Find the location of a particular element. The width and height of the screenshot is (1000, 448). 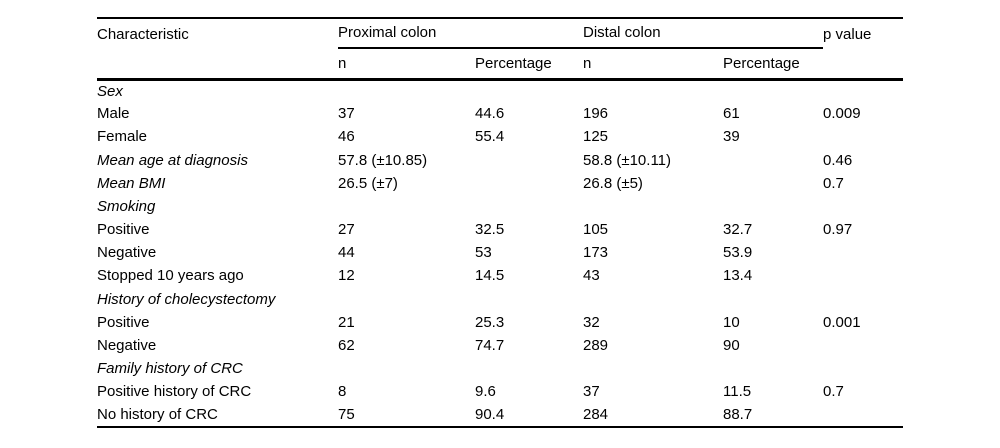

characteristic-cell: Positive is located at coordinates (123, 230).